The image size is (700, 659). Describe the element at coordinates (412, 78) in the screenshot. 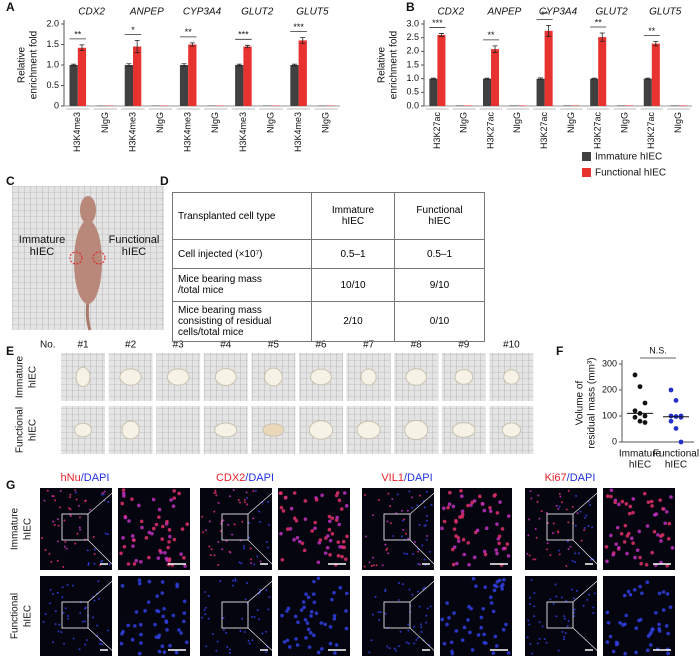

I see `y-tick-label: 1.0` at that location.